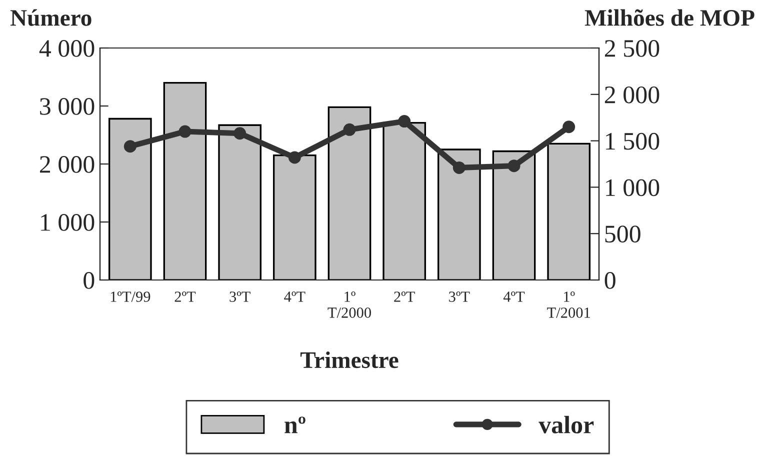 The width and height of the screenshot is (765, 466). What do you see at coordinates (632, 48) in the screenshot?
I see `y2-tick-label: 2 500` at bounding box center [632, 48].